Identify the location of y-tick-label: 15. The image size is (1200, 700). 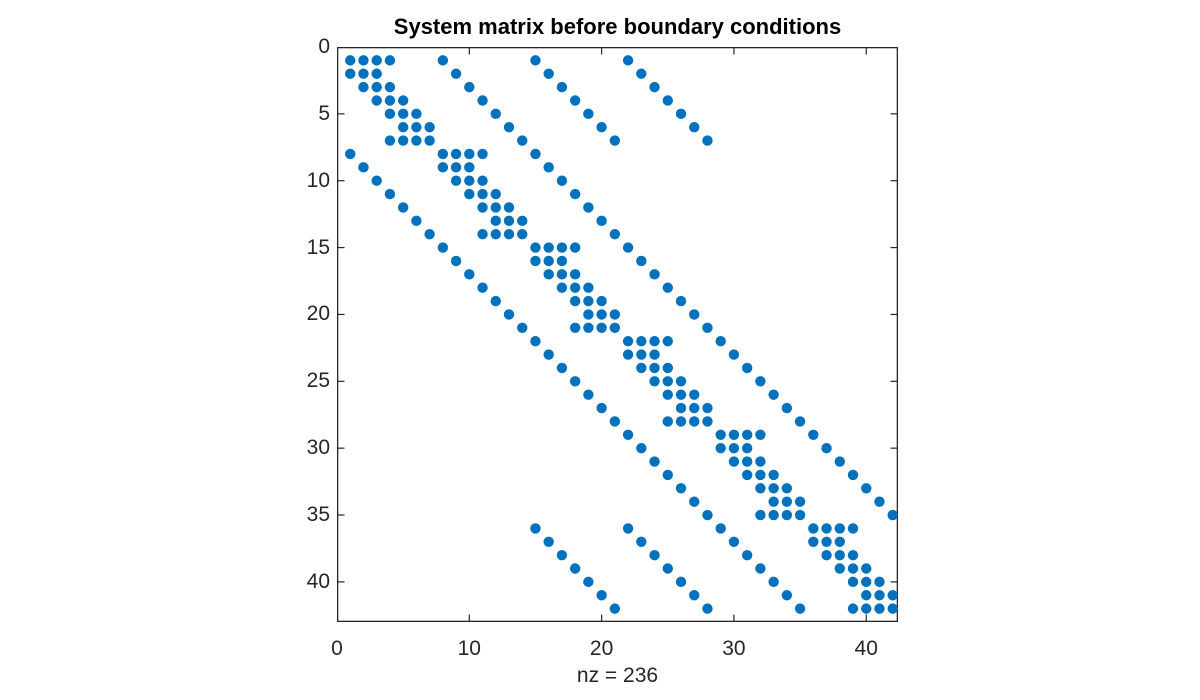
(318, 247).